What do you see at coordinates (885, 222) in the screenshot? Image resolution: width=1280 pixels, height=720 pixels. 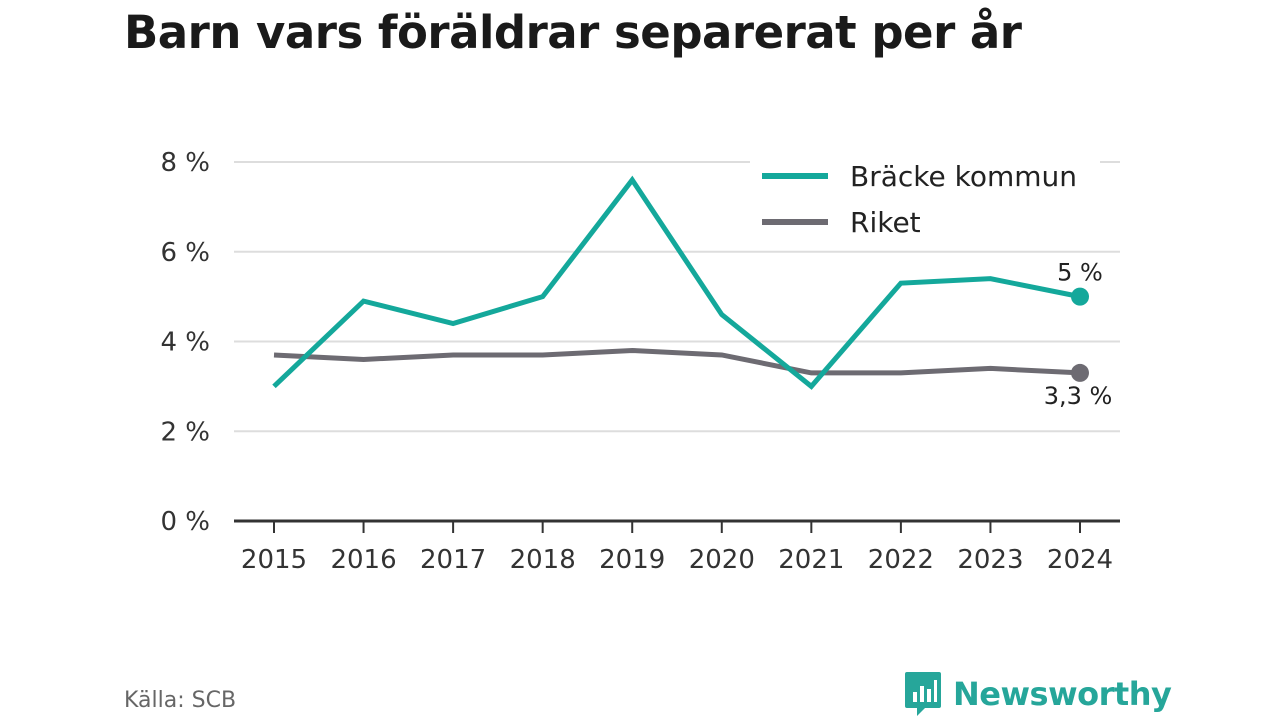 I see `legend-label: Riket` at bounding box center [885, 222].